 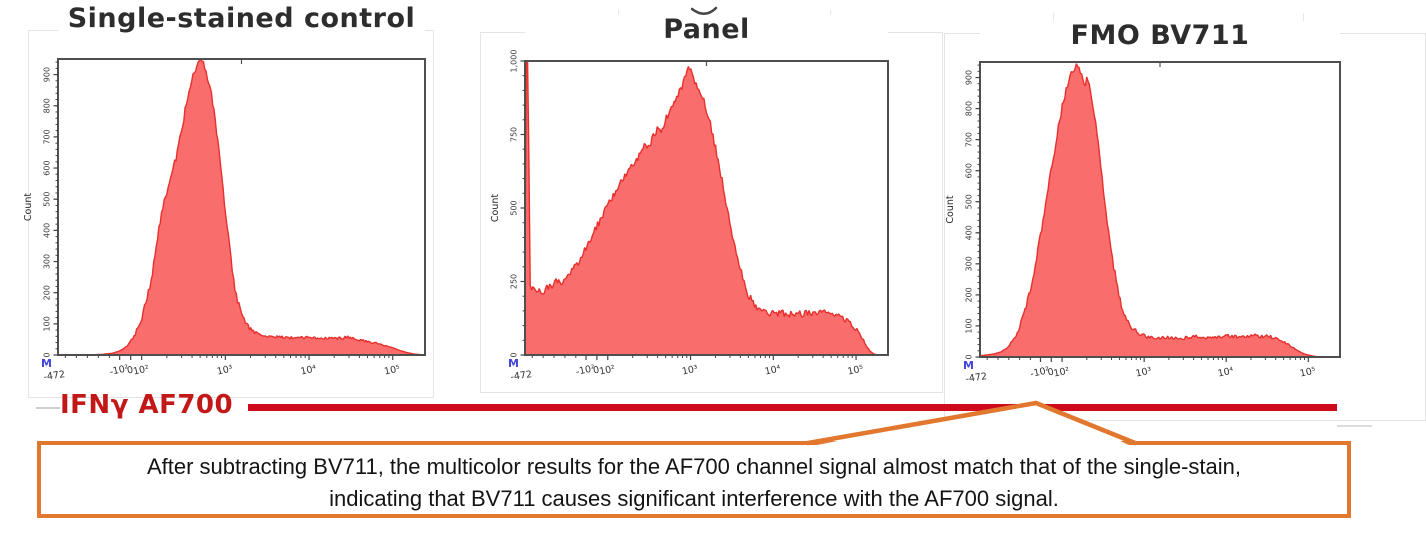 I want to click on svg-text: 1,000, so click(x=514, y=61).